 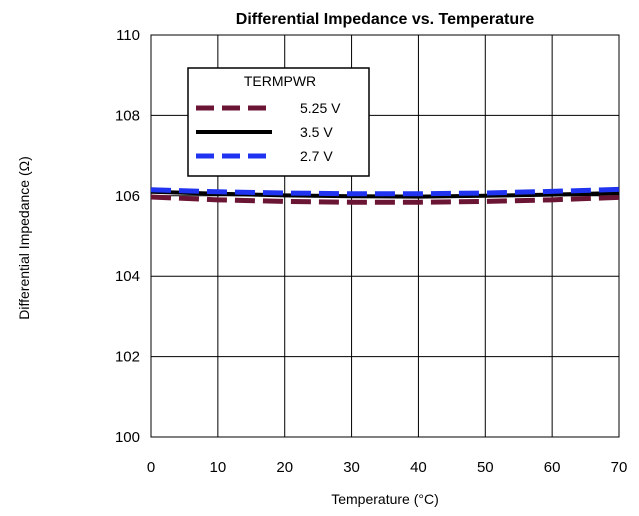 I want to click on legend-label-5-25v: 5.25 V, so click(x=320, y=108).